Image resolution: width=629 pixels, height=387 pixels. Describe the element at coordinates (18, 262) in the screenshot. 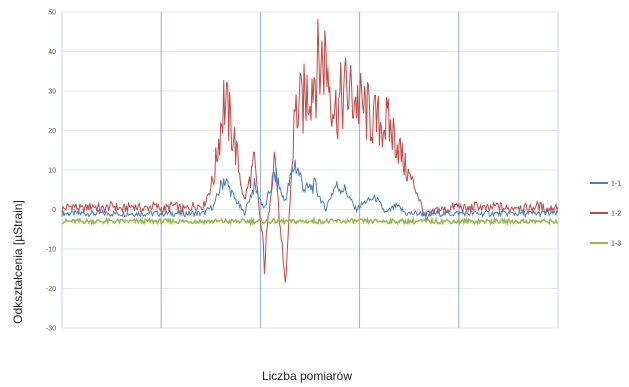

I see `y-axis-title: Odkształcenia [µStrain]` at that location.